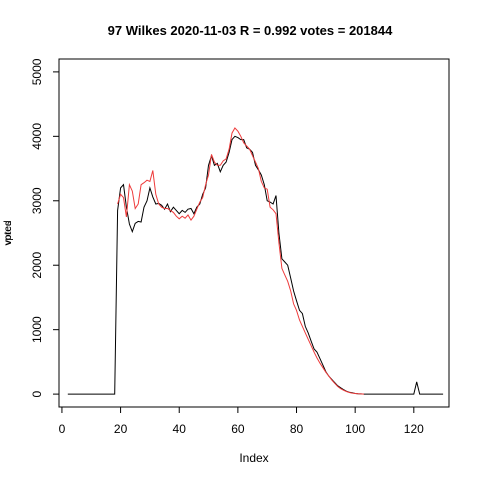 Image resolution: width=480 pixels, height=480 pixels. I want to click on x-axis: 0 20 40 60 80 100 120, so click(241, 421).